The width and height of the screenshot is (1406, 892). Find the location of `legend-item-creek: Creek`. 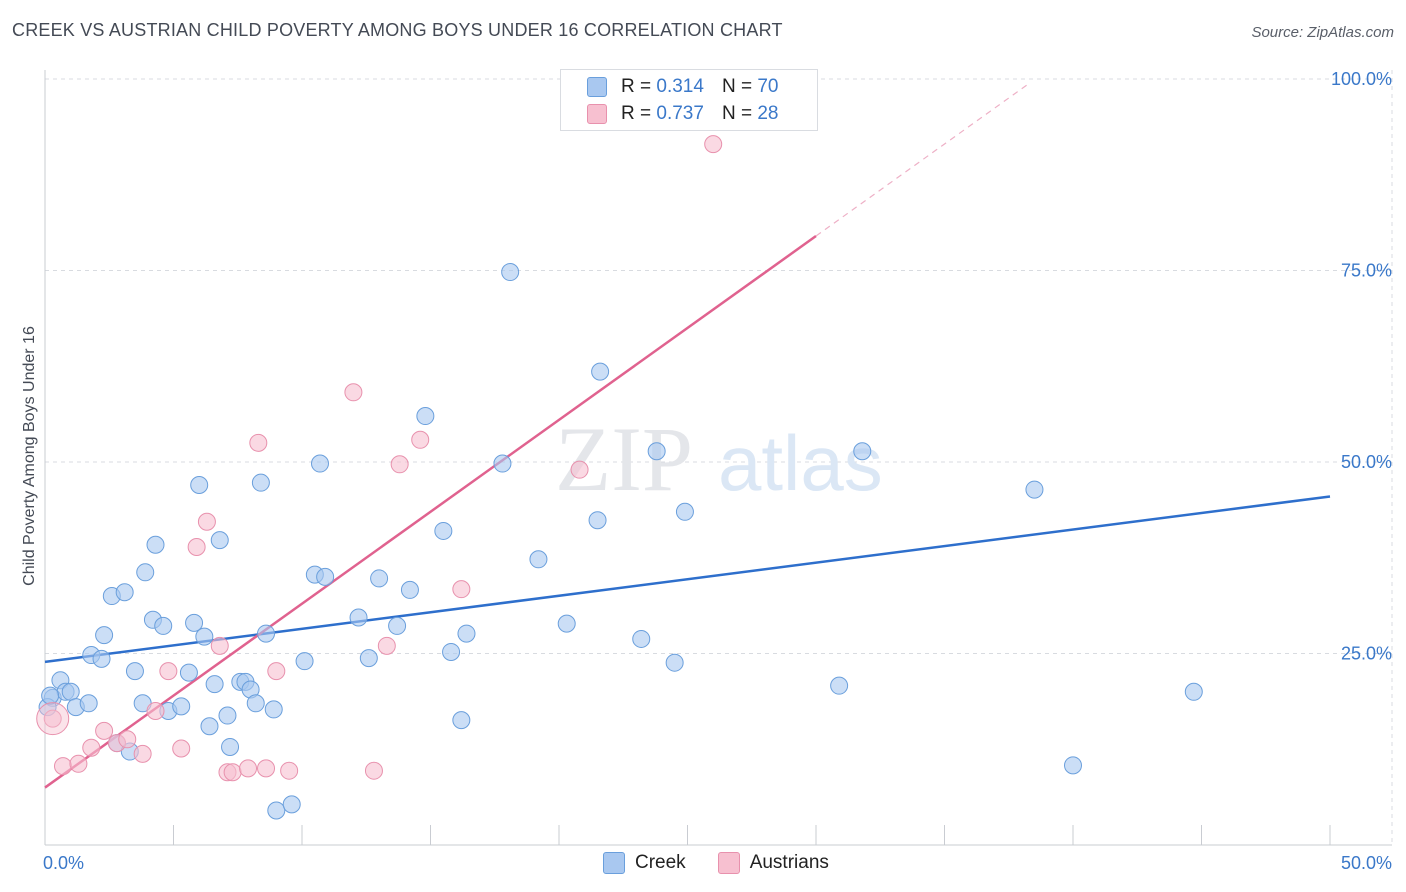

legend-item-creek: Creek is located at coordinates (644, 863).